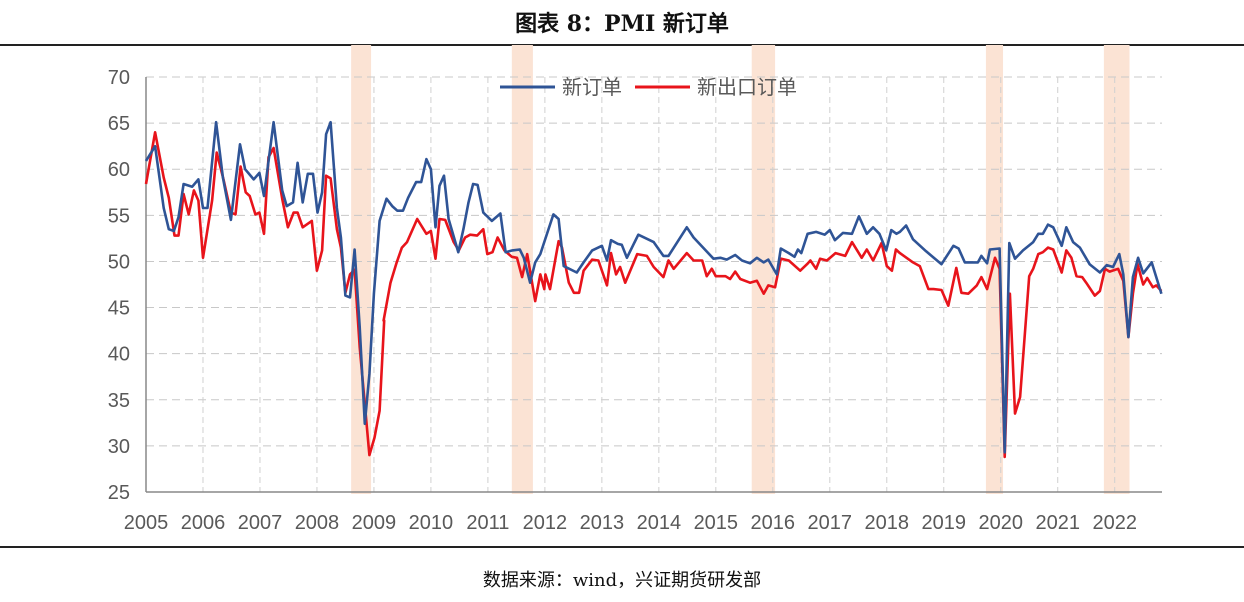 This screenshot has height=602, width=1244. I want to click on x-tick-label: 2006, so click(203, 523).